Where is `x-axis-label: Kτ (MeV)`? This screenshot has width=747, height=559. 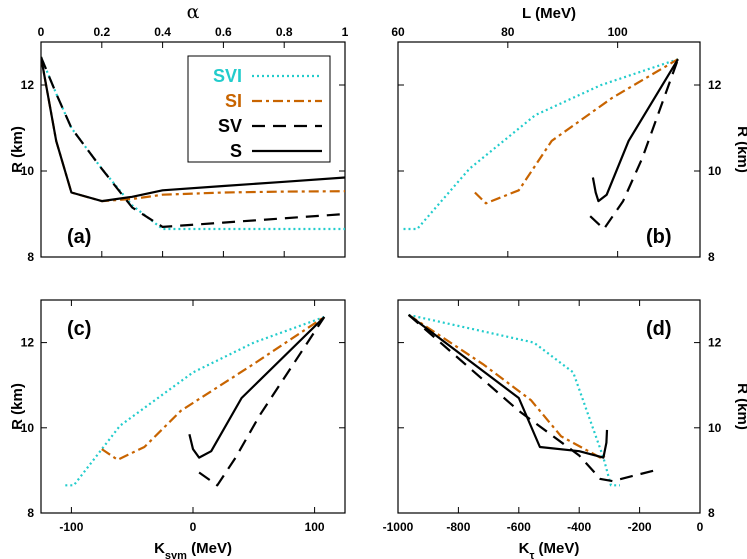
x-axis-label: Kτ (MeV) is located at coordinates (549, 549).